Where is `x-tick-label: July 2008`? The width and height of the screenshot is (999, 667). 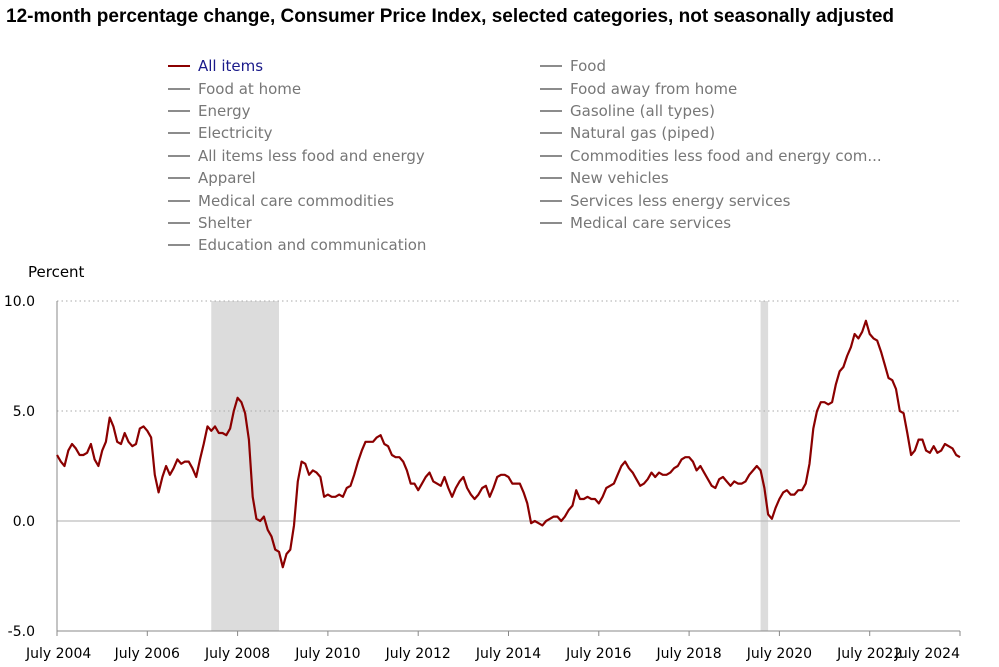 x-tick-label: July 2008 is located at coordinates (237, 654).